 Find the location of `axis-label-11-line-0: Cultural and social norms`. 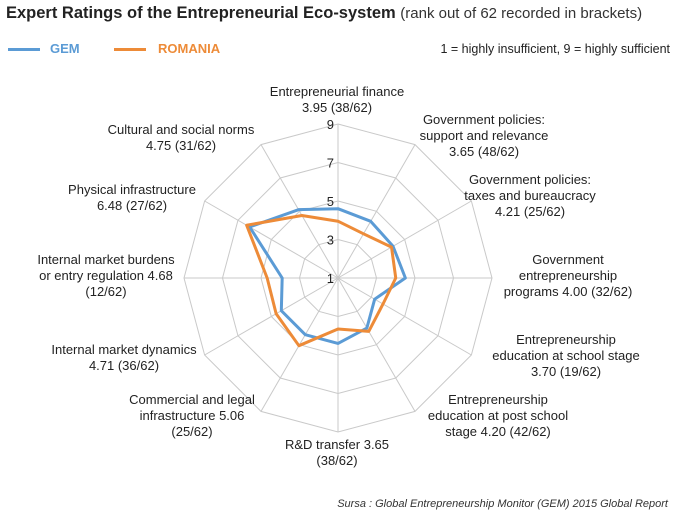

axis-label-11-line-0: Cultural and social norms is located at coordinates (181, 129).